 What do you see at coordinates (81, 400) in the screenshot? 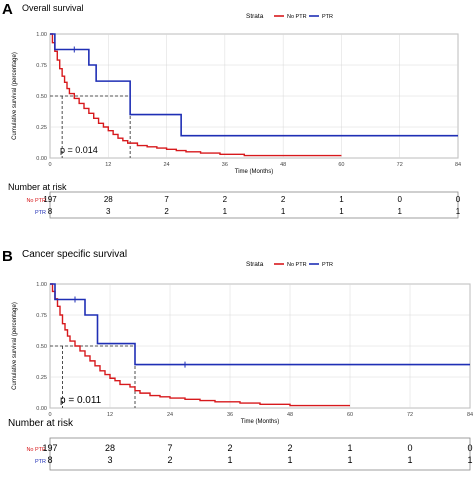
I see `p-value-label: p = 0.011` at bounding box center [81, 400].